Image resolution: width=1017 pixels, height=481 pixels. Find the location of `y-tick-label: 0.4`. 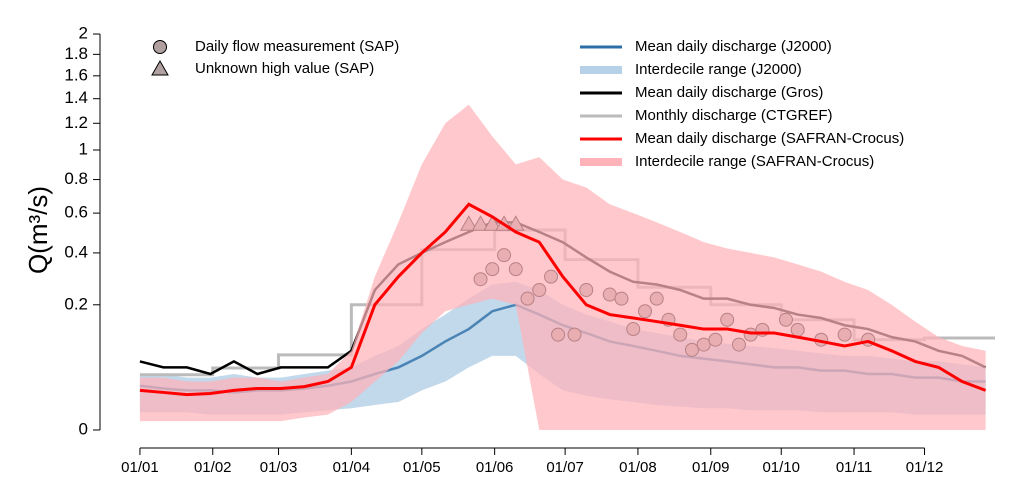

y-tick-label: 0.4 is located at coordinates (76, 251).